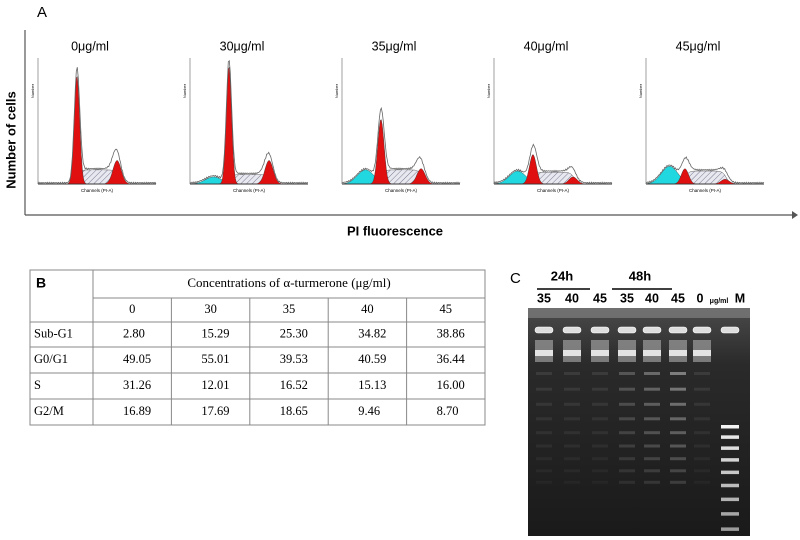  I want to click on row-label: S, so click(37, 385).